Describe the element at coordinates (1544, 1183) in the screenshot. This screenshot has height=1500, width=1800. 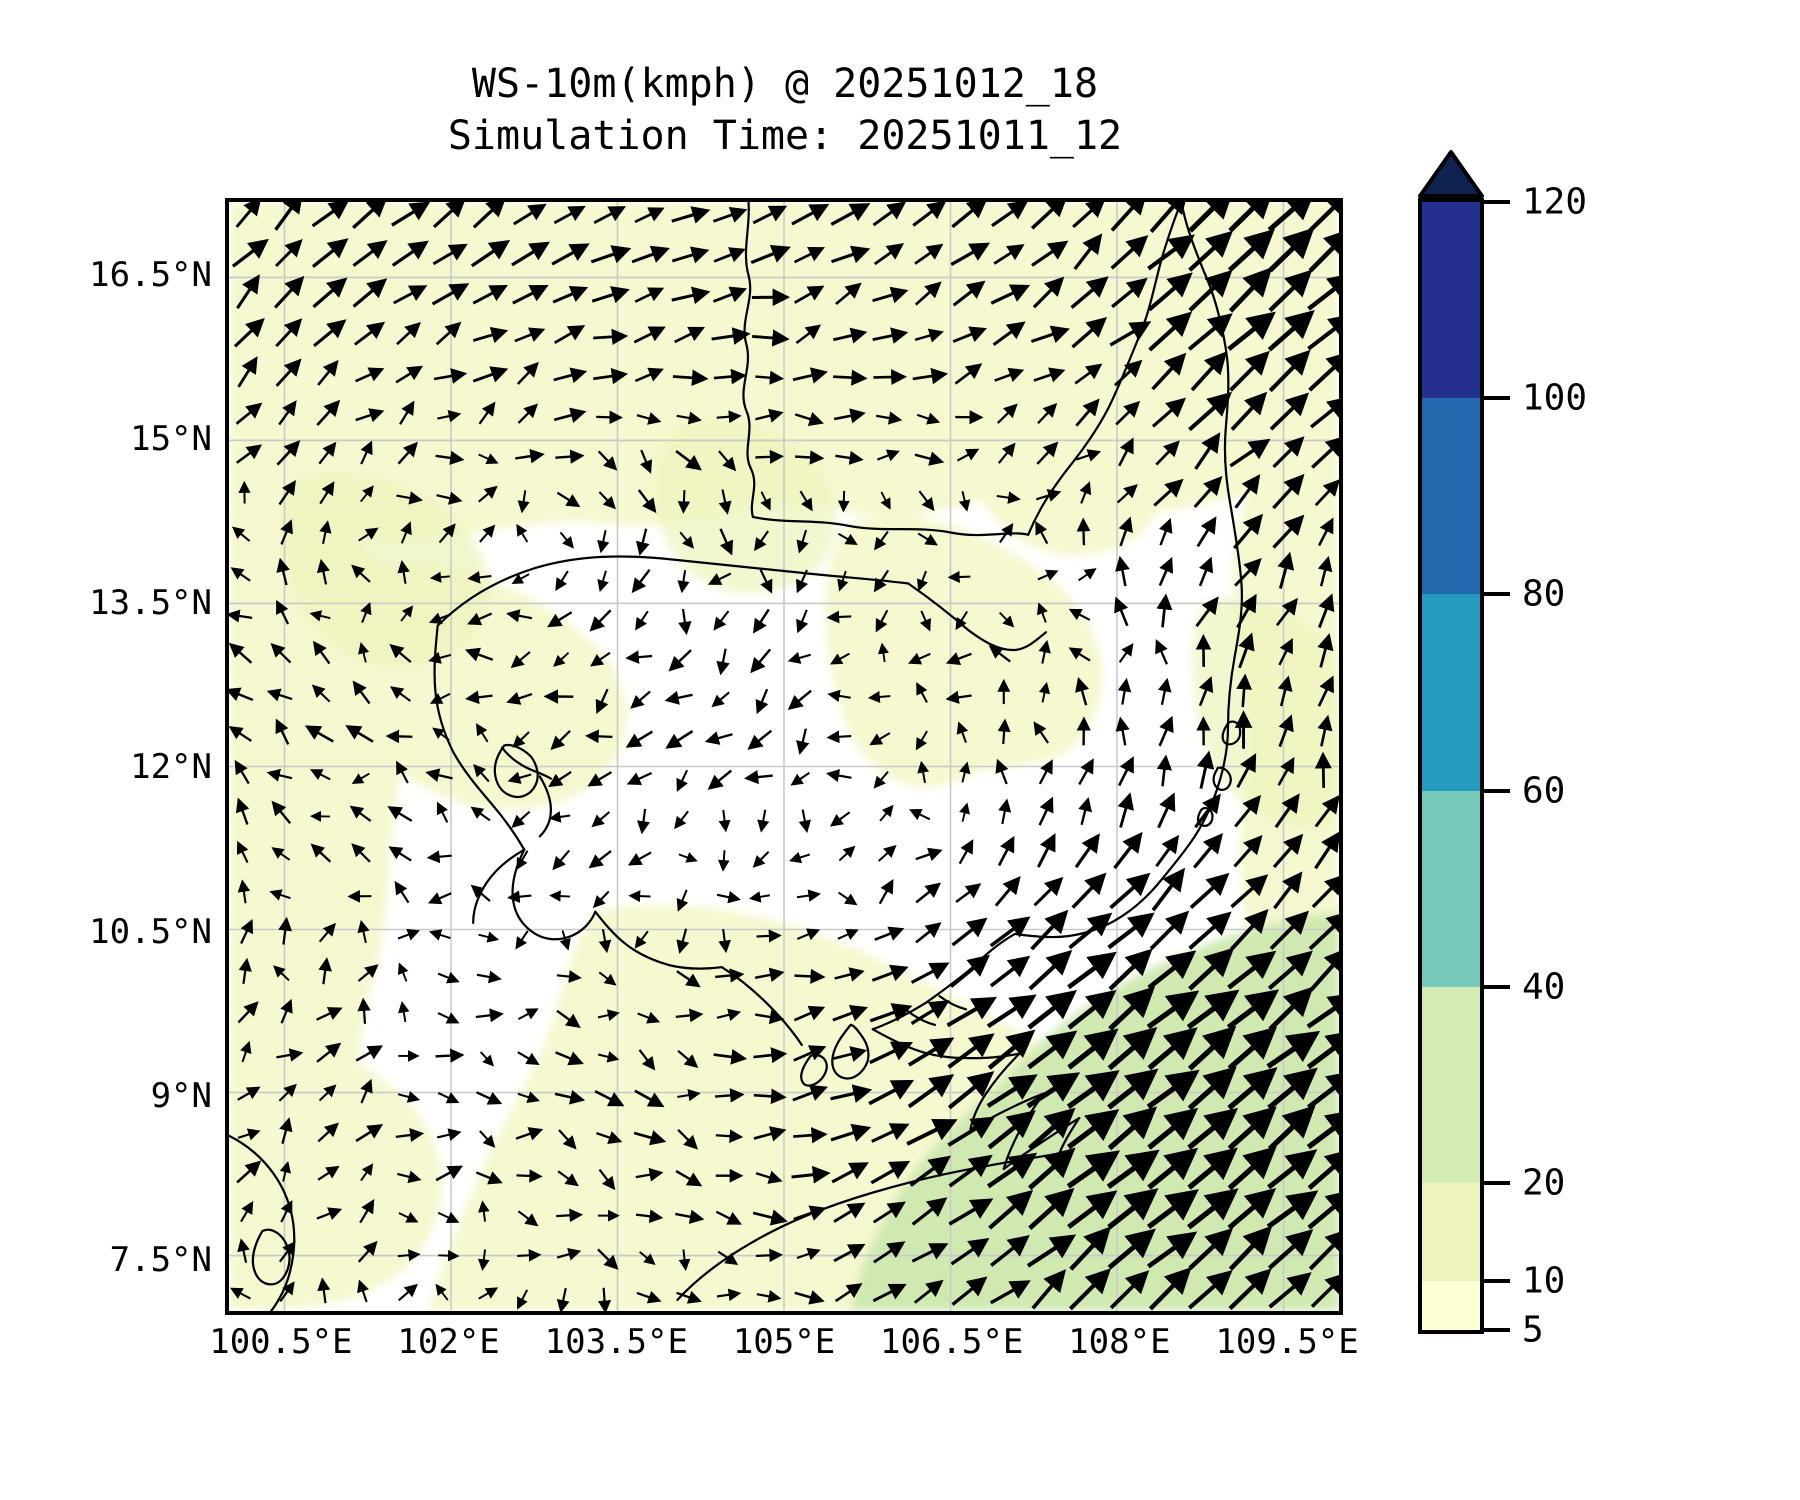
I see `colorbar-tick-label: 20` at that location.